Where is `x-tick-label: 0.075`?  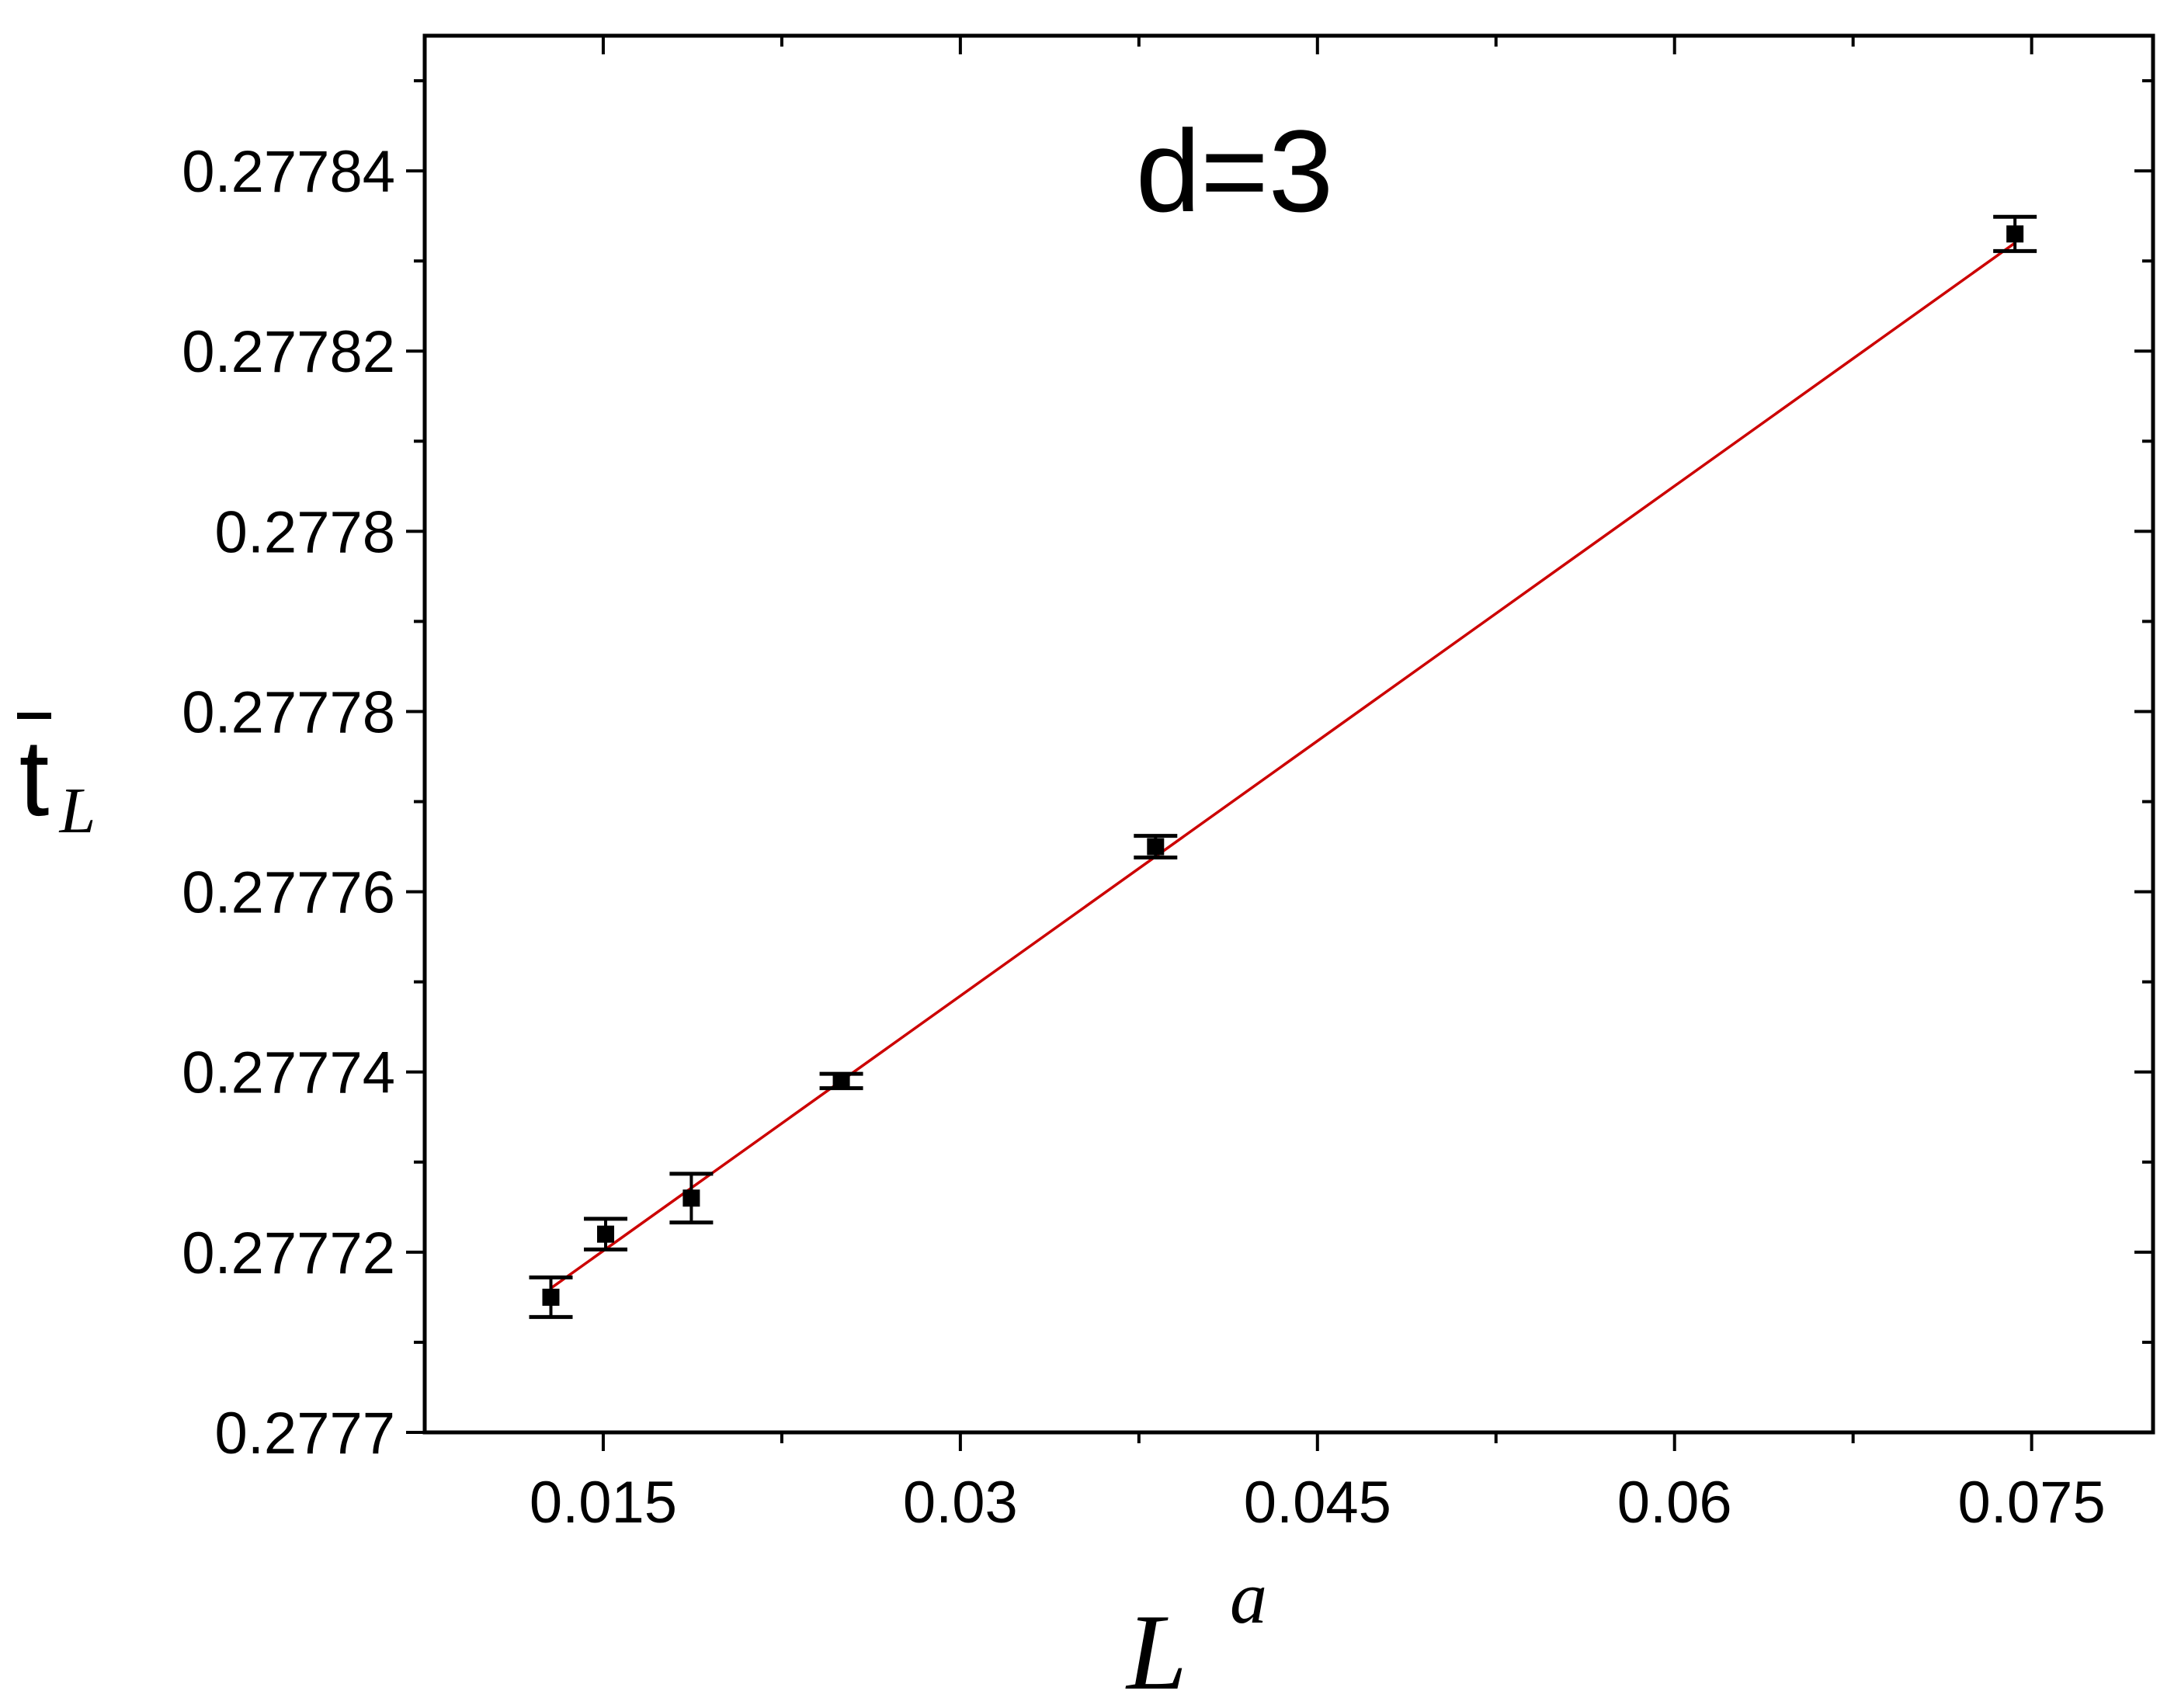 x-tick-label: 0.075 is located at coordinates (2032, 1503).